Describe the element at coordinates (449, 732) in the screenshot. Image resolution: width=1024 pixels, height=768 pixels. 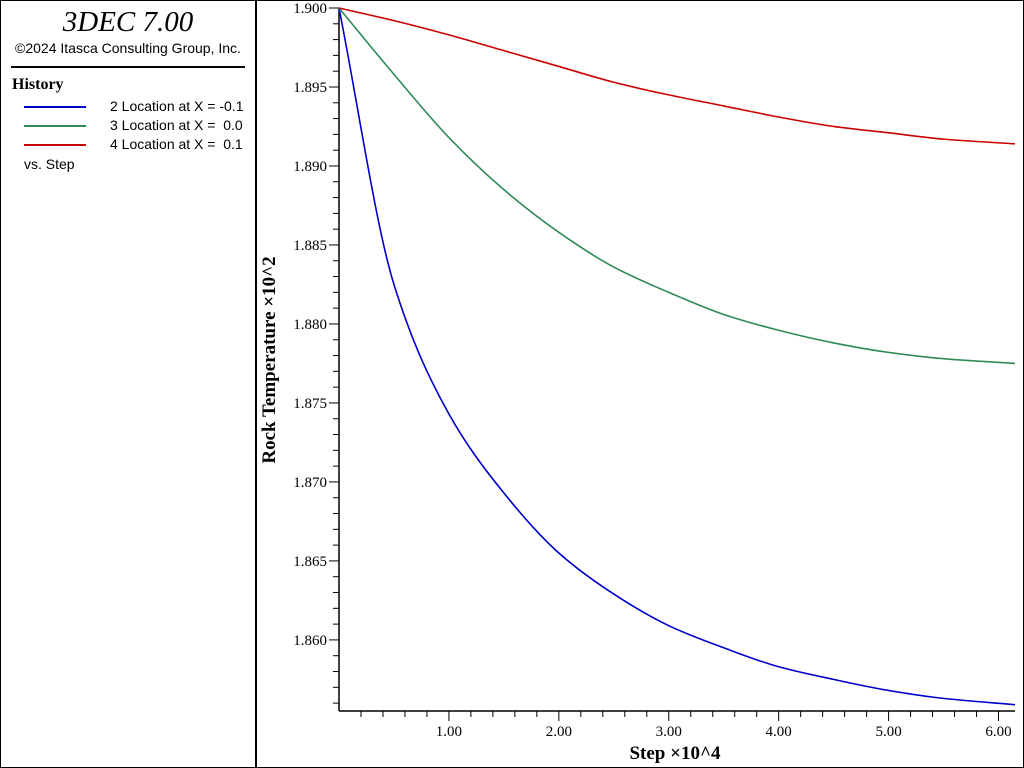
I see `x-tick-label: 1.00` at that location.